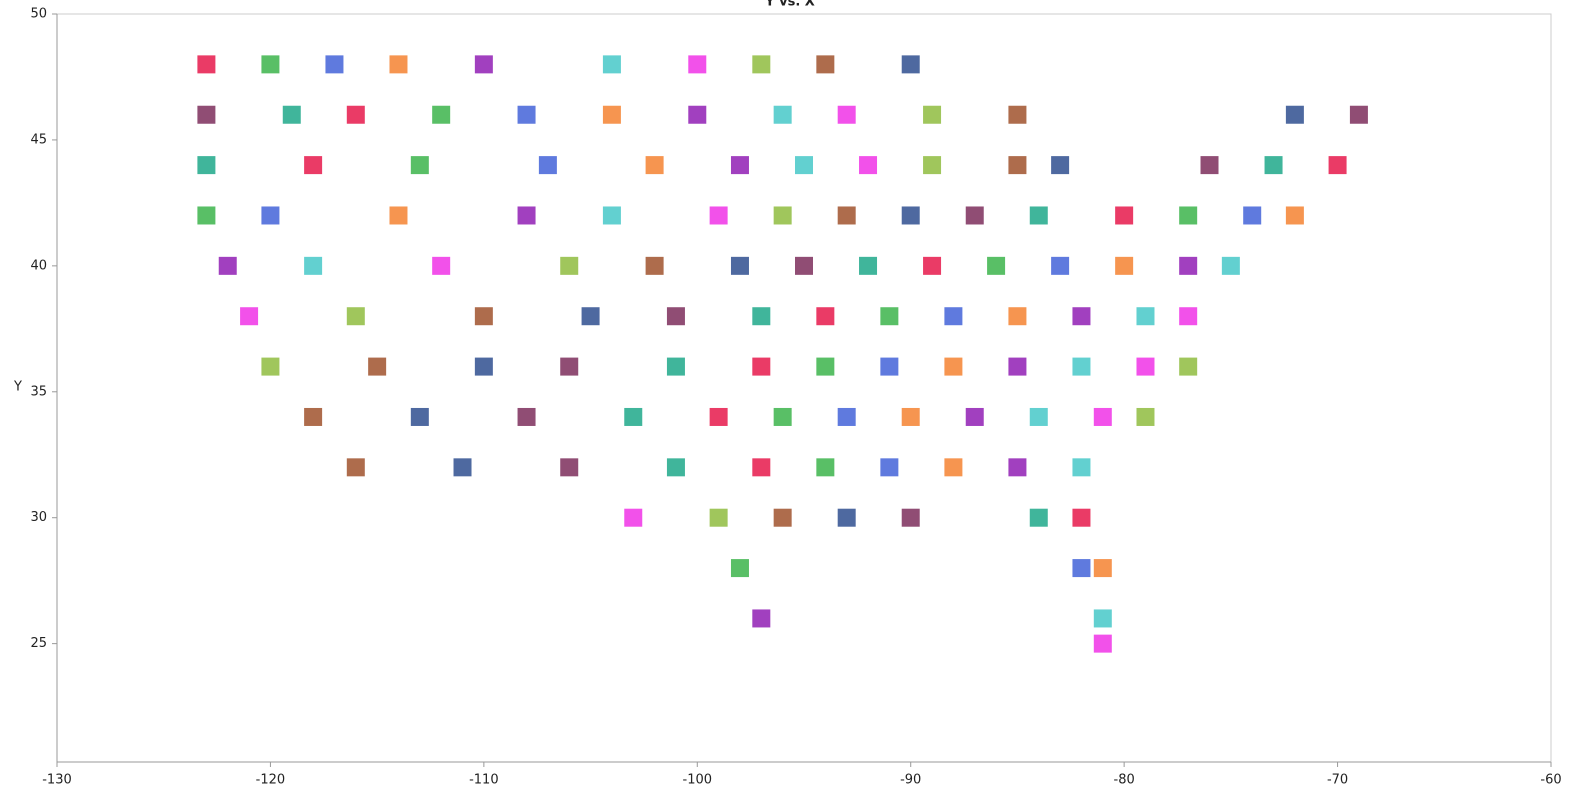 The height and width of the screenshot is (799, 1581). I want to click on x-tick-label: -80, so click(1124, 780).